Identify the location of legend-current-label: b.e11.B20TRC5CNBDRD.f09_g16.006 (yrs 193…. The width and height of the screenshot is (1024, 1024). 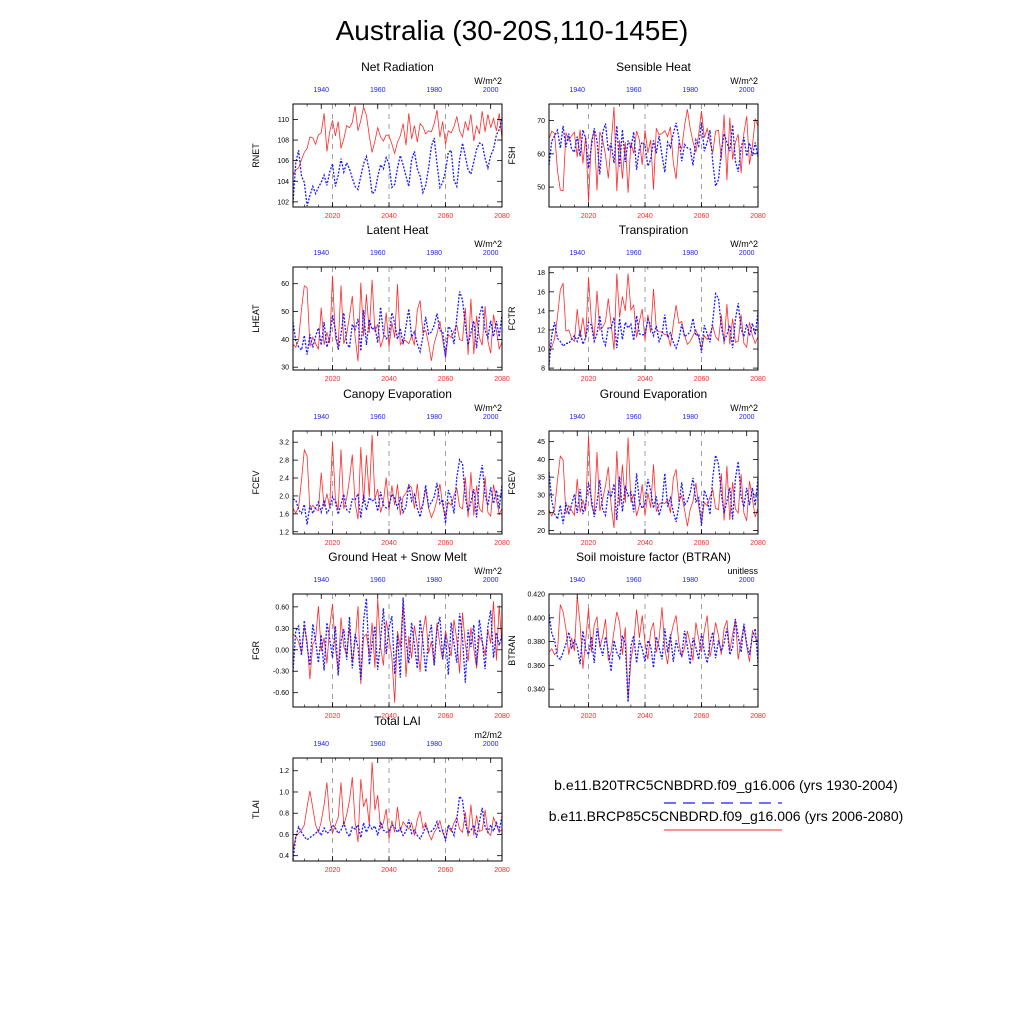
(726, 785).